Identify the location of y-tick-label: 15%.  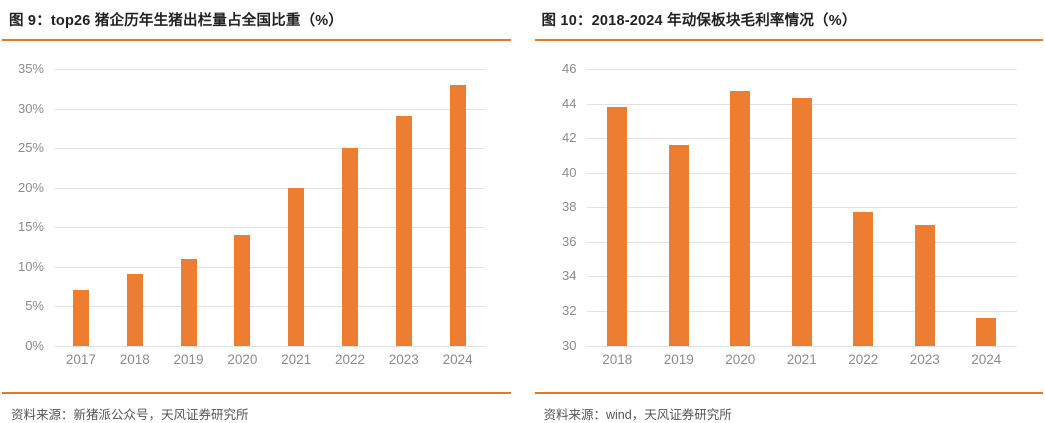
(30, 227).